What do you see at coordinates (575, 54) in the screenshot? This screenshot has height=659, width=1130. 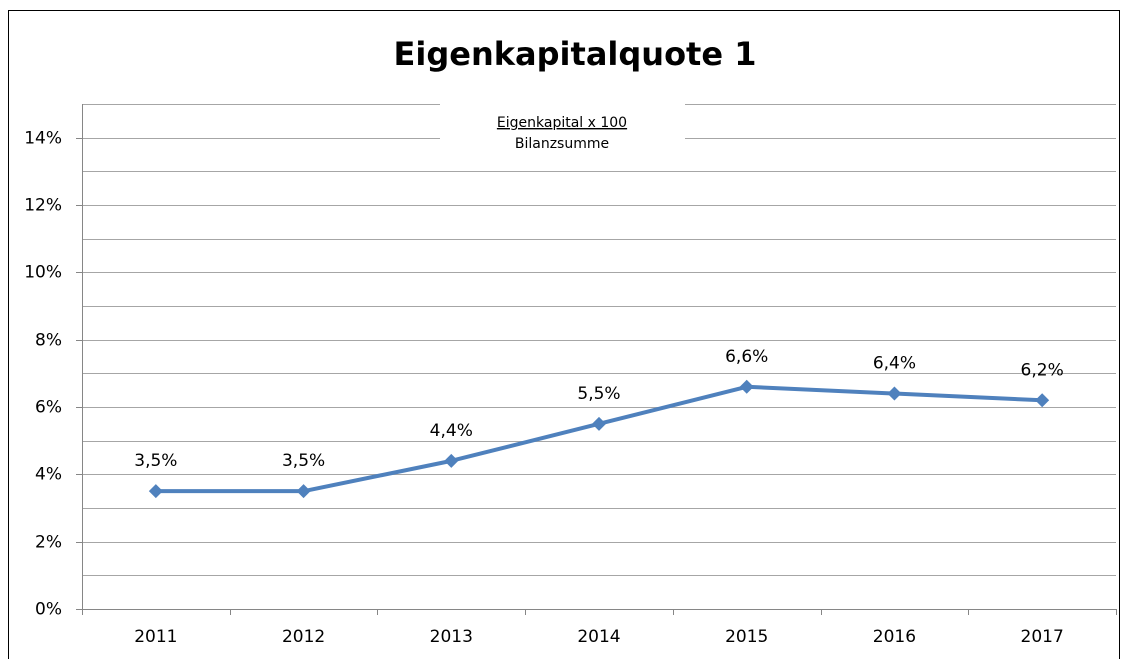 I see `chart-title: Eigenkapitalquote 1` at bounding box center [575, 54].